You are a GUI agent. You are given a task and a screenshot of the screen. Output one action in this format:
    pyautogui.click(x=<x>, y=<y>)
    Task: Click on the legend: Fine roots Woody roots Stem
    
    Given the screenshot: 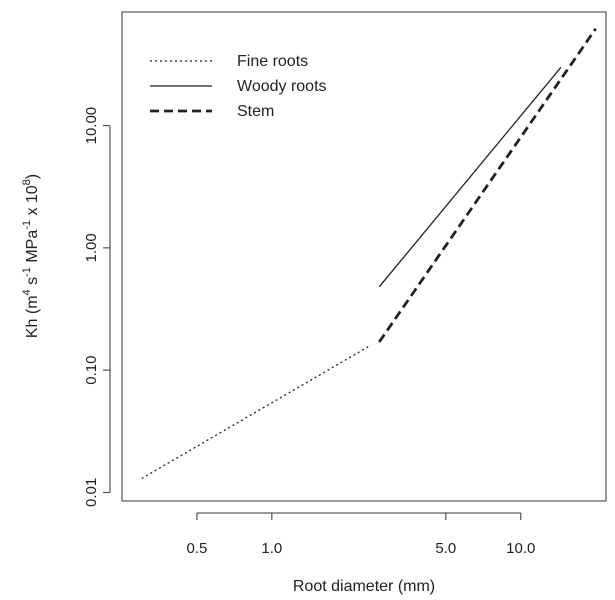 What is the action you would take?
    pyautogui.click(x=238, y=86)
    